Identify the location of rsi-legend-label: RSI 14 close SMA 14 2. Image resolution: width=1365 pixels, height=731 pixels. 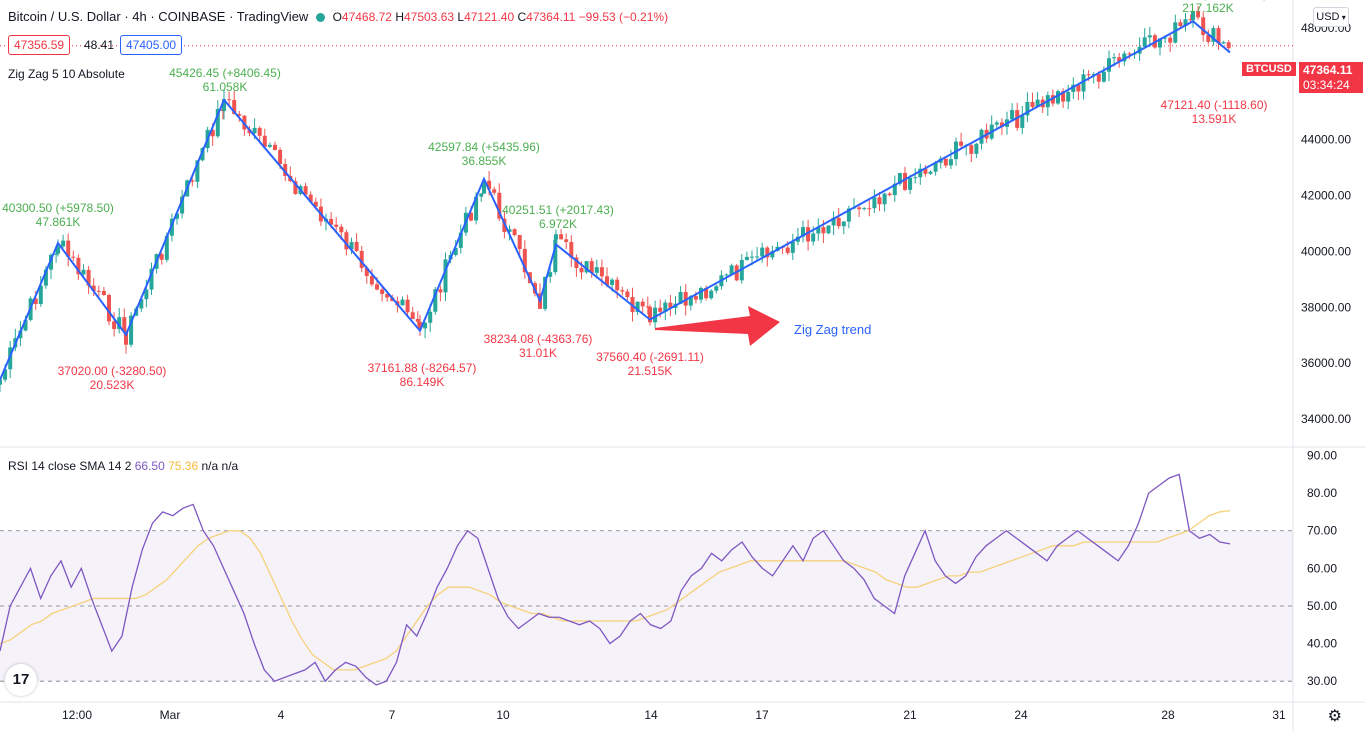
(70, 466).